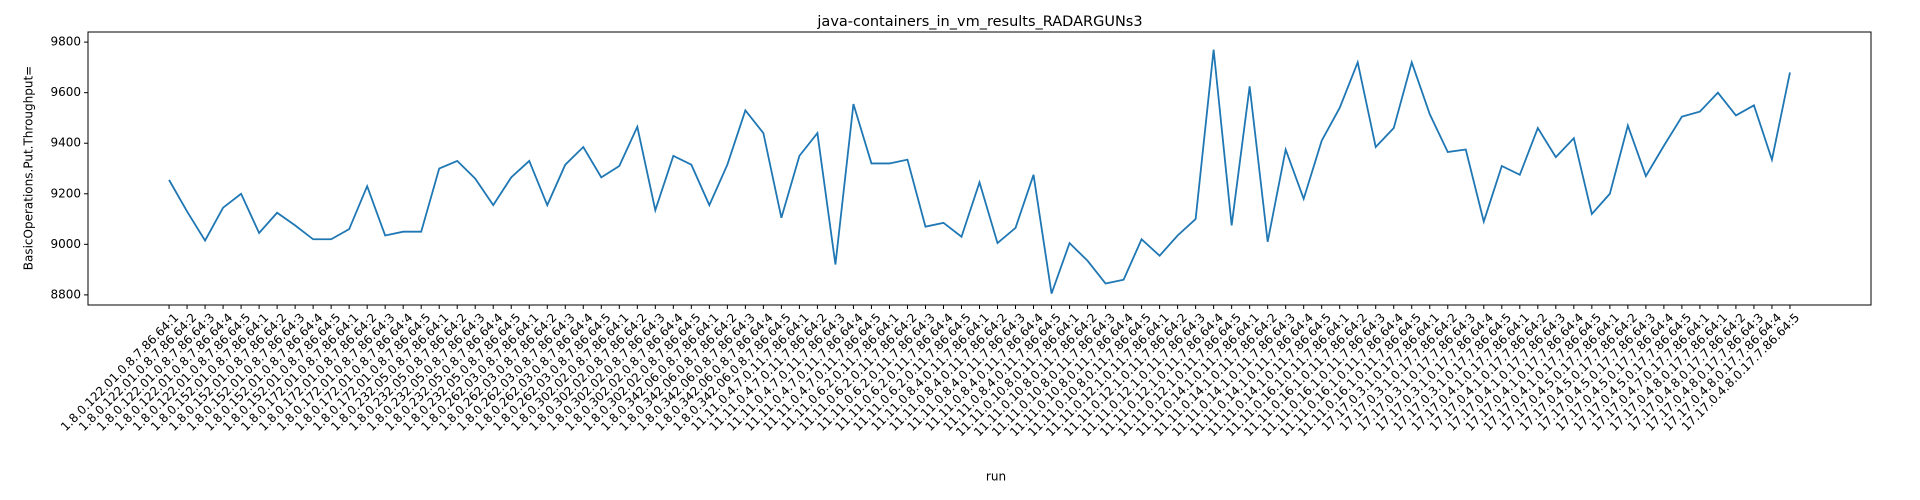  Describe the element at coordinates (65, 294) in the screenshot. I see `y-tick-label: 8800` at that location.